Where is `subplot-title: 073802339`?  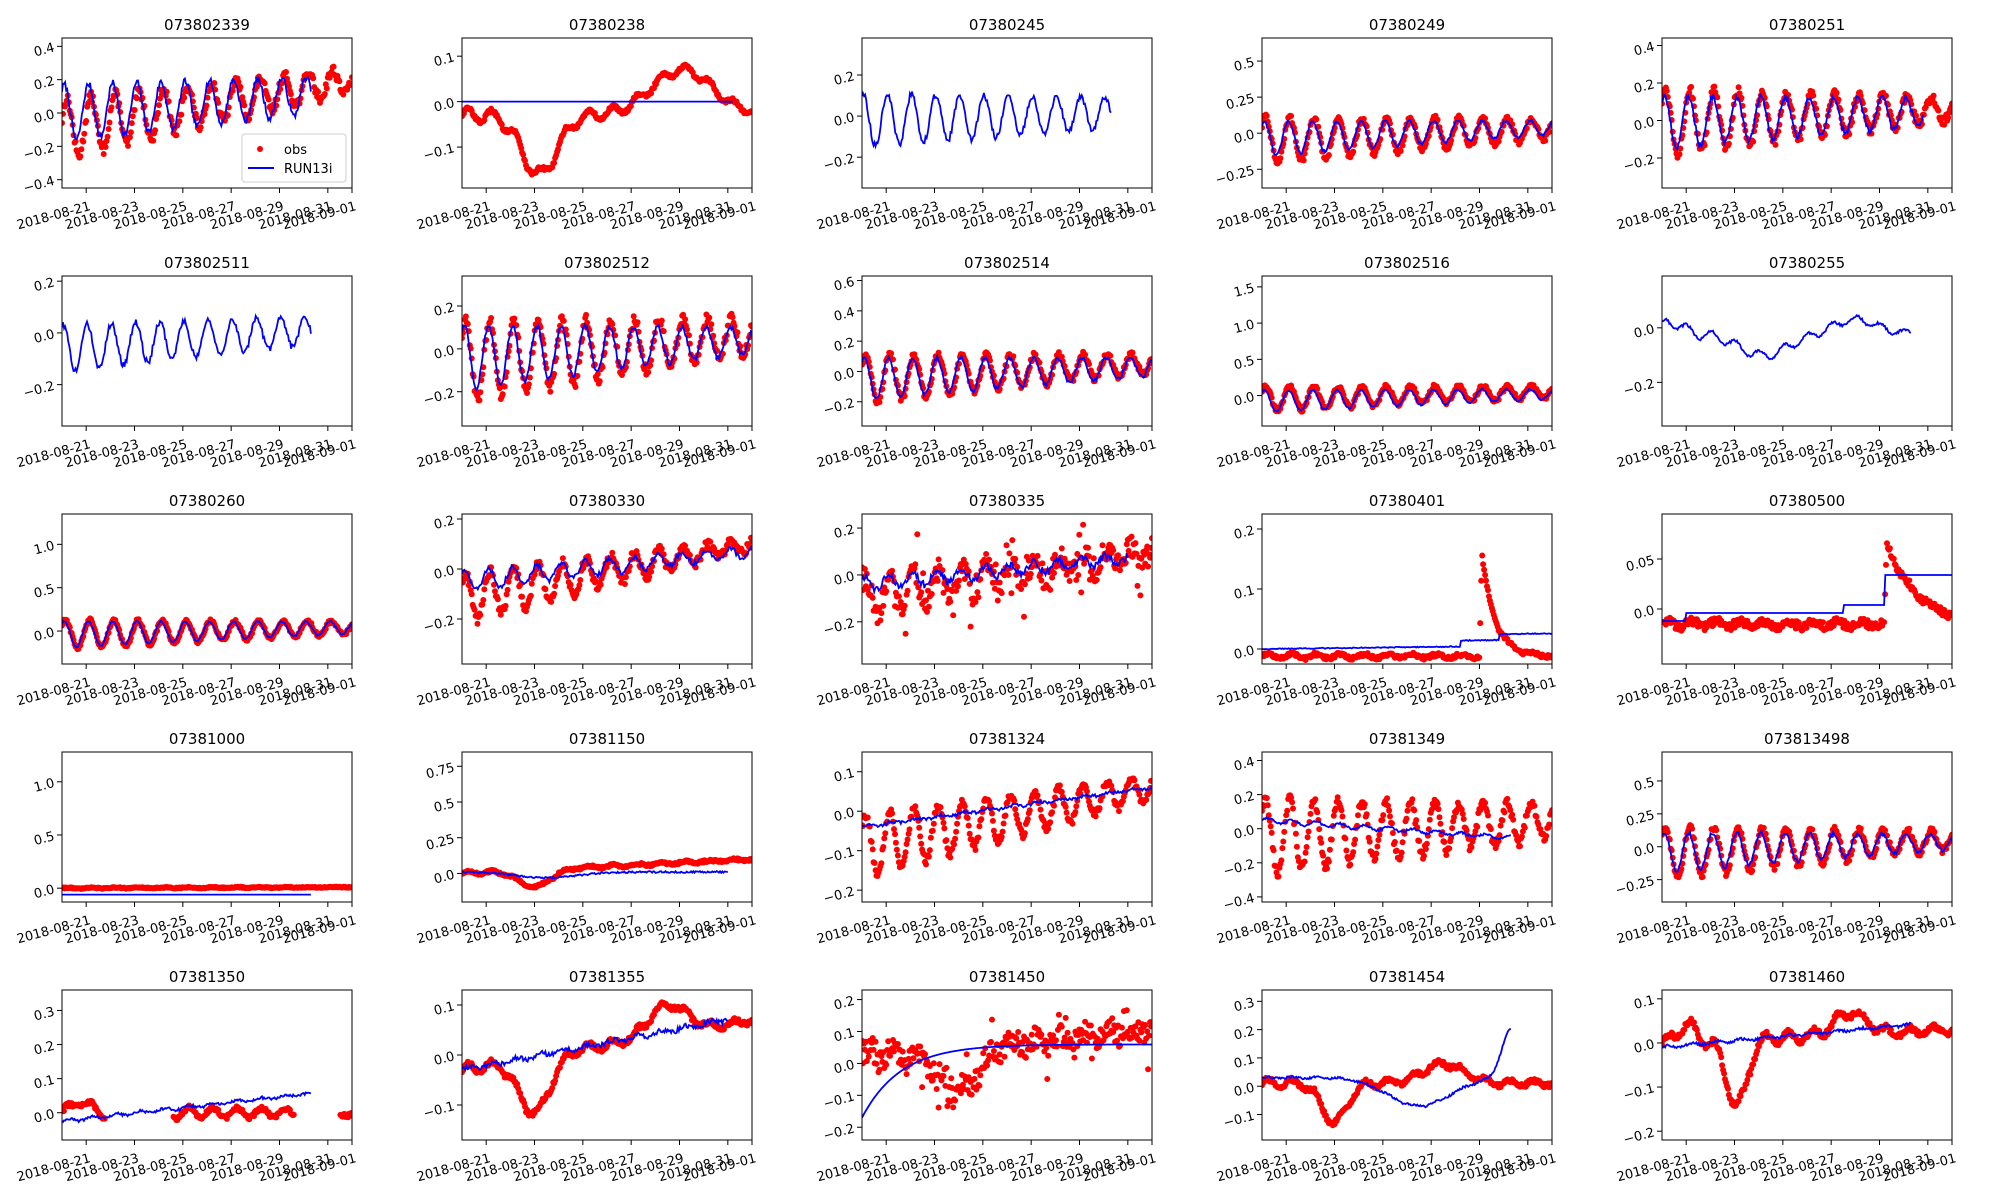 subplot-title: 073802339 is located at coordinates (207, 25).